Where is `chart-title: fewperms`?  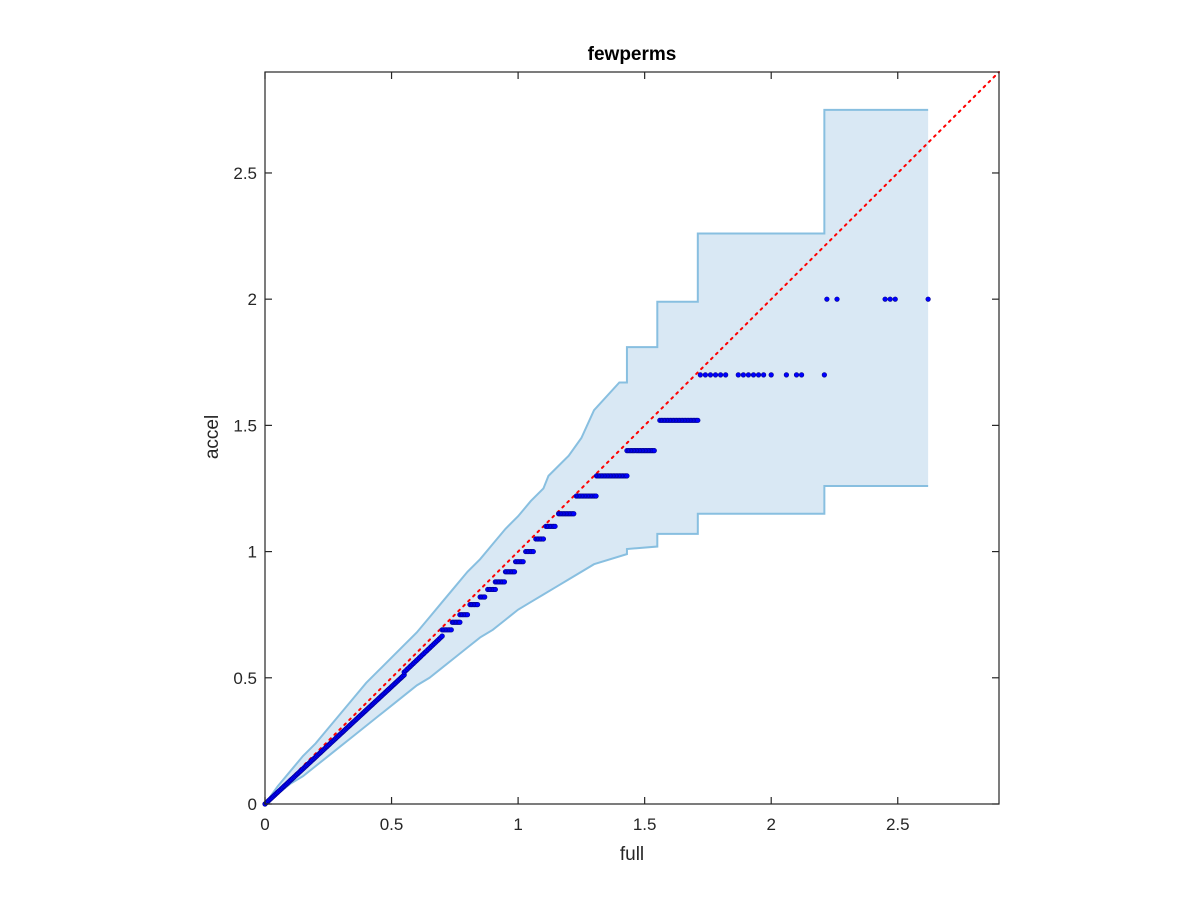 chart-title: fewperms is located at coordinates (632, 54).